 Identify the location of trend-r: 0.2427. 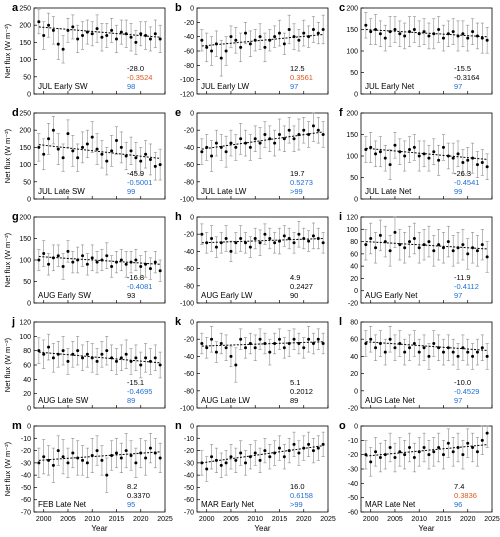
(301, 286).